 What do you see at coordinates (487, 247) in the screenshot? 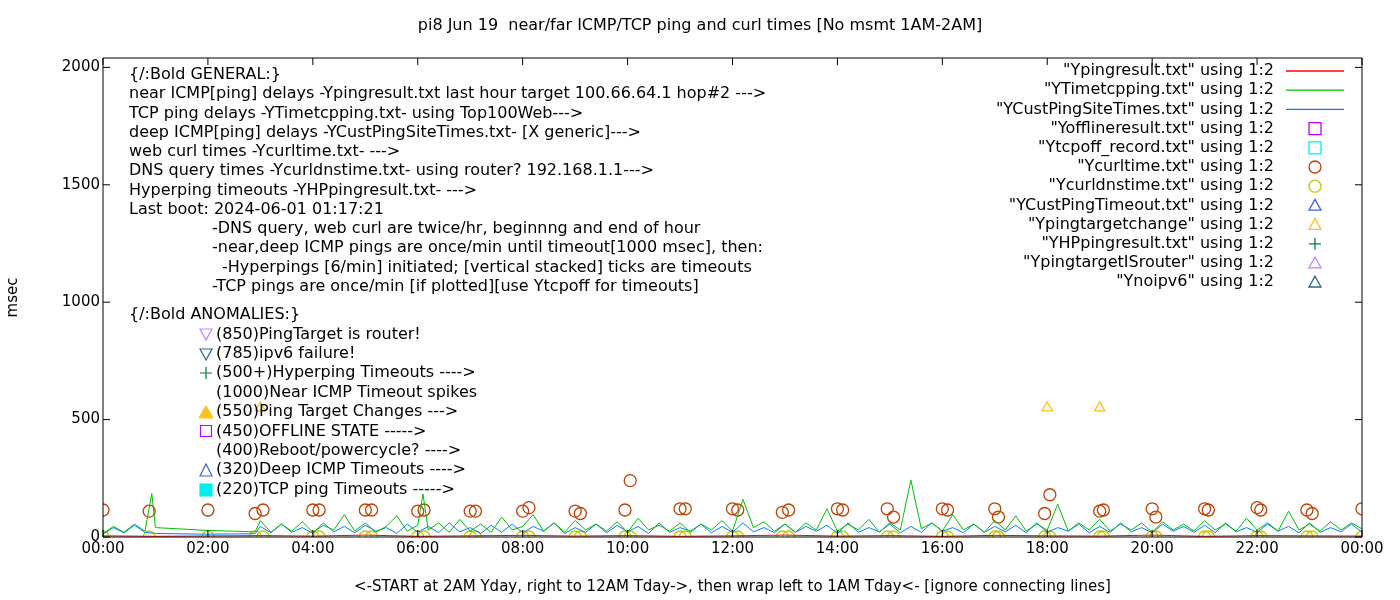
I see `annotation: -near,deep ICMP pings are once/min until timeout[1000 msec], then:` at bounding box center [487, 247].